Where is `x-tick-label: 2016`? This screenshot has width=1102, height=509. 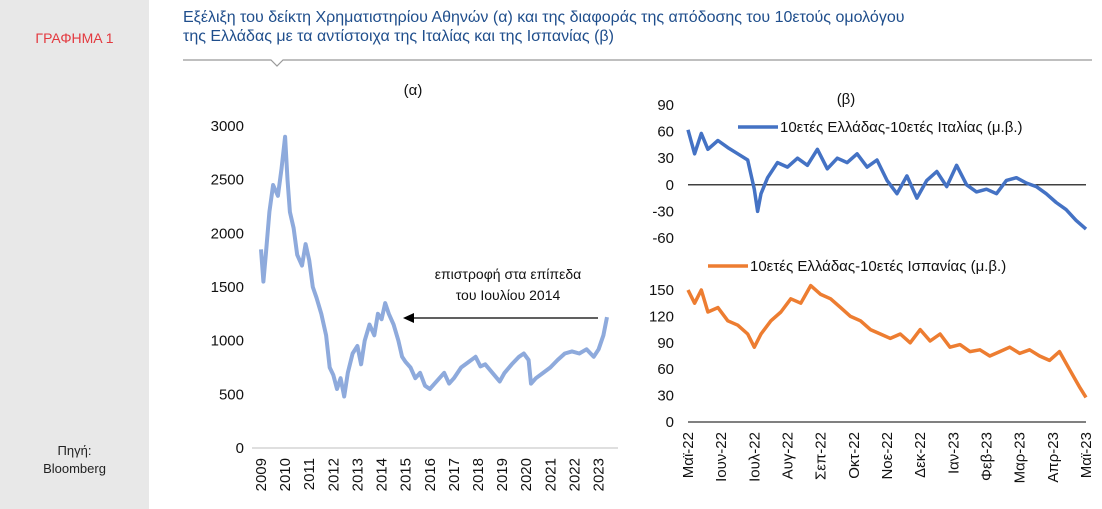
x-tick-label: 2016 is located at coordinates (430, 474).